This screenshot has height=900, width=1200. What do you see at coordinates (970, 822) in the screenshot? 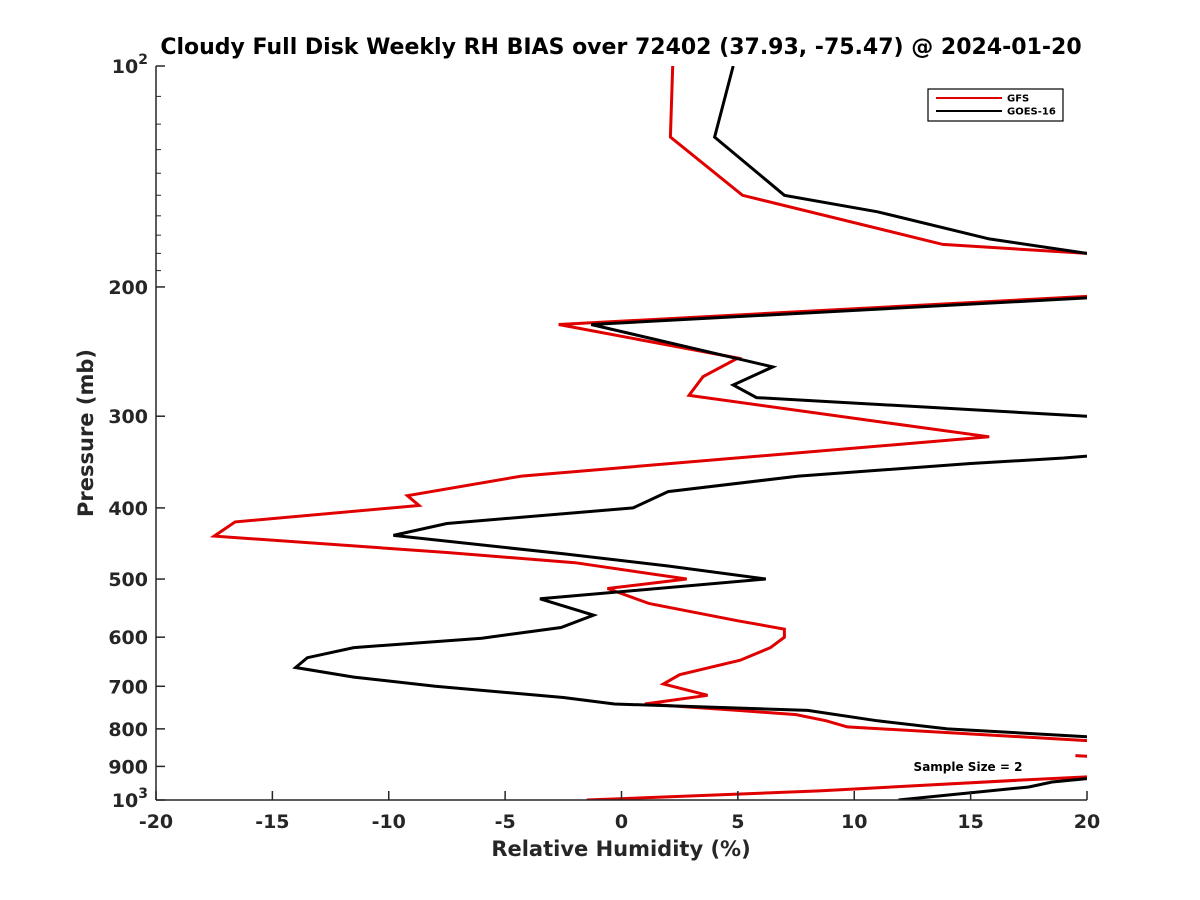
I see `x-tick-label: 15` at bounding box center [970, 822].